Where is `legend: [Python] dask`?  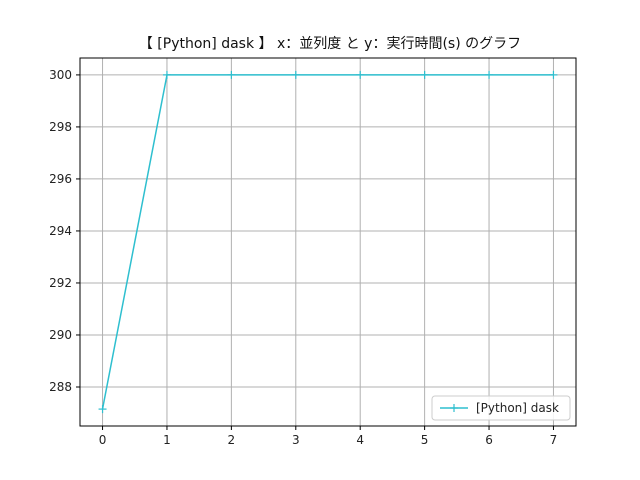 legend: [Python] dask is located at coordinates (501, 408).